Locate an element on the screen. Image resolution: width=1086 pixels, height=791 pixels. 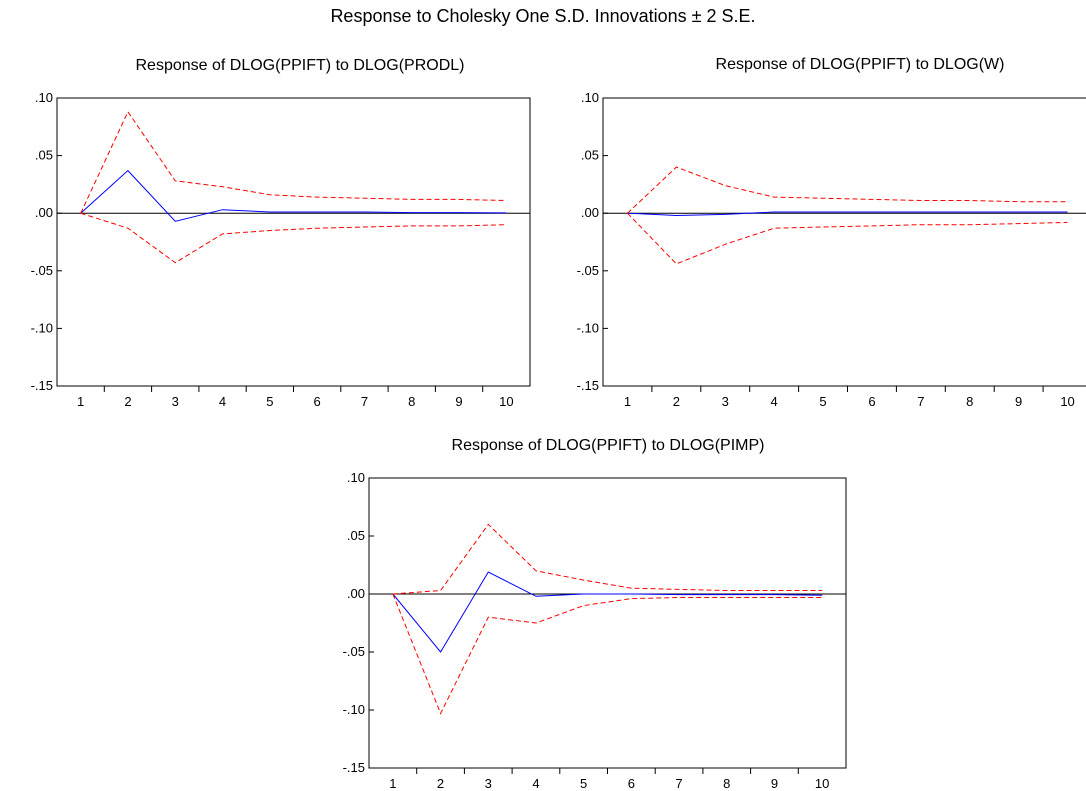
panel-title: Response of DLOG(PPIFT) to DLOG(W) is located at coordinates (860, 64).